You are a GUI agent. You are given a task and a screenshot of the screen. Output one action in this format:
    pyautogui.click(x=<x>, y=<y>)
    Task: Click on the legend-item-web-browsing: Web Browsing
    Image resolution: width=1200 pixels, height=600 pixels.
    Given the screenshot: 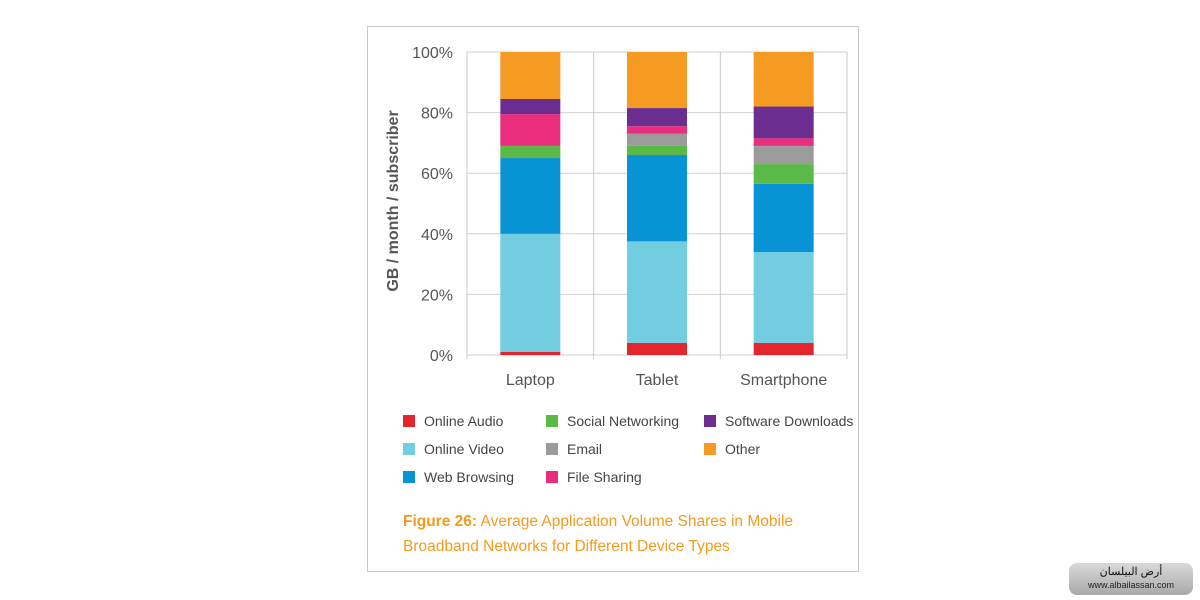 What is the action you would take?
    pyautogui.click(x=458, y=477)
    